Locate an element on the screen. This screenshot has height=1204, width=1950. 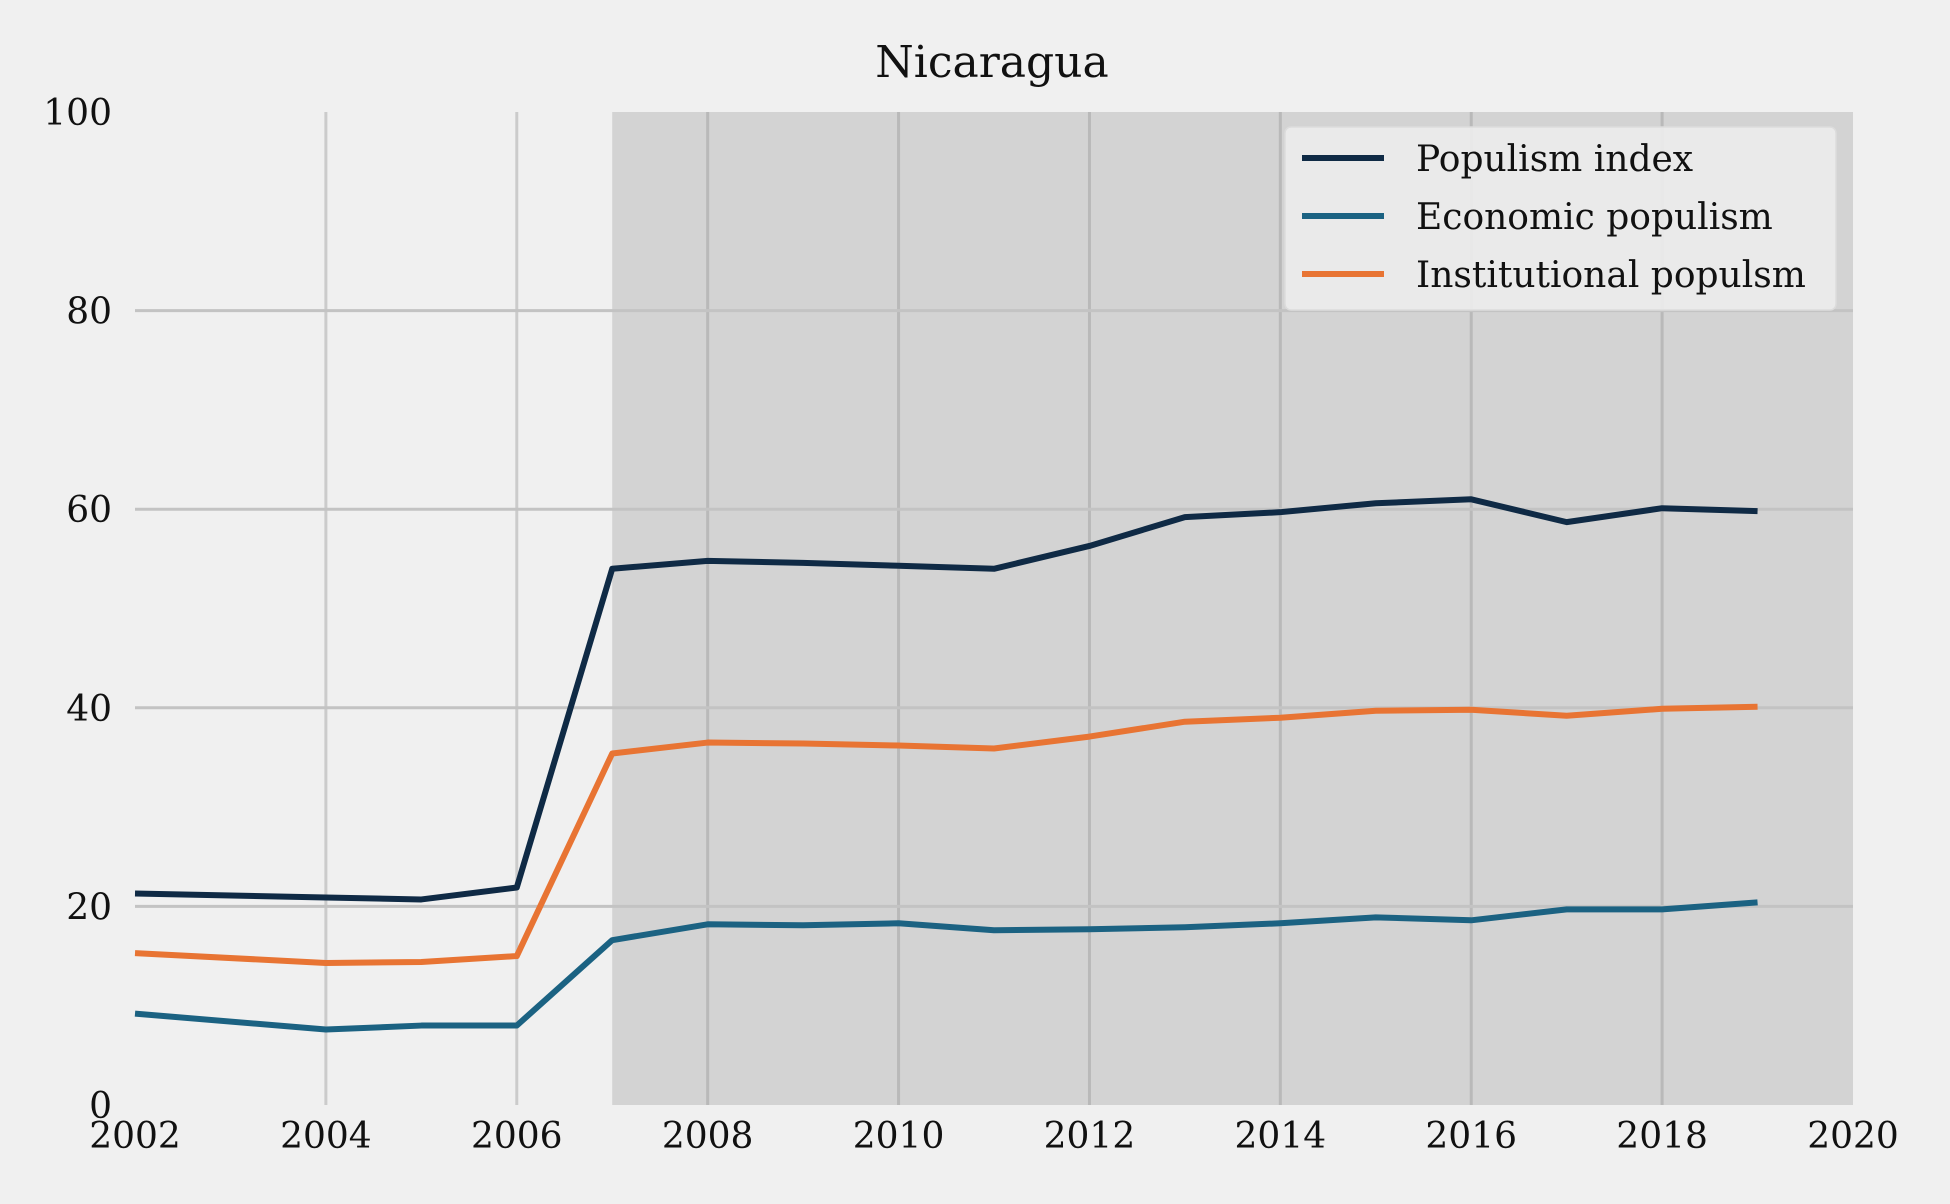
y-tick-label: 40 is located at coordinates (89, 709).